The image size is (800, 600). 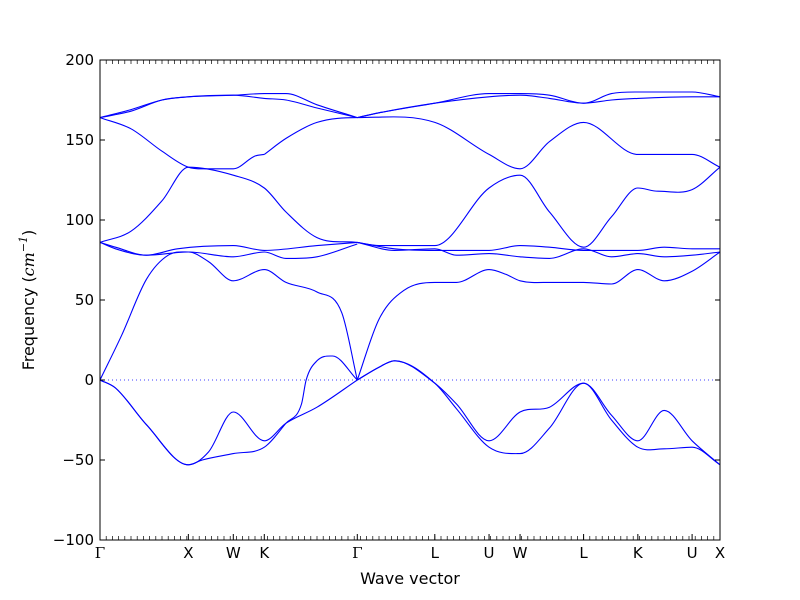 What do you see at coordinates (28, 264) in the screenshot?
I see `y-axis-title-unit: cm` at bounding box center [28, 264].